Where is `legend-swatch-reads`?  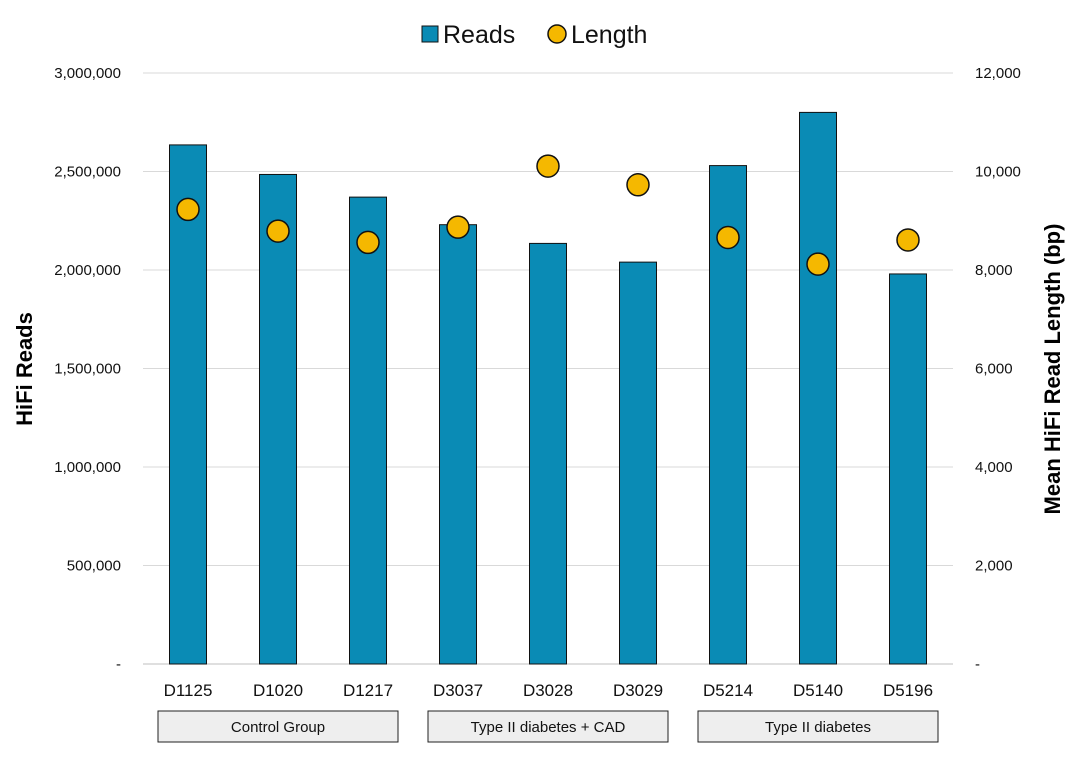 legend-swatch-reads is located at coordinates (430, 34).